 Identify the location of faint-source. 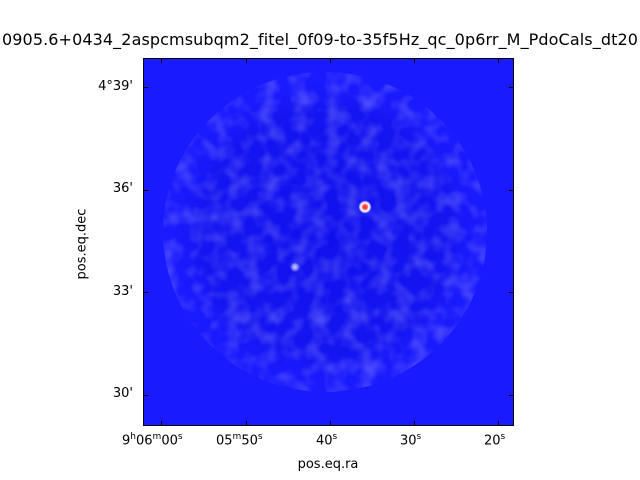
(295, 267).